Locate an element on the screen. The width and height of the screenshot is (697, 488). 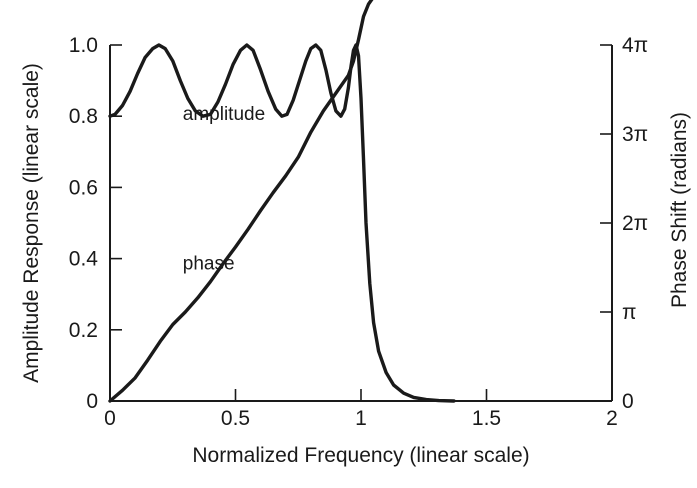
x-axis-title: Normalized Frequency (linear scale) is located at coordinates (360, 455).